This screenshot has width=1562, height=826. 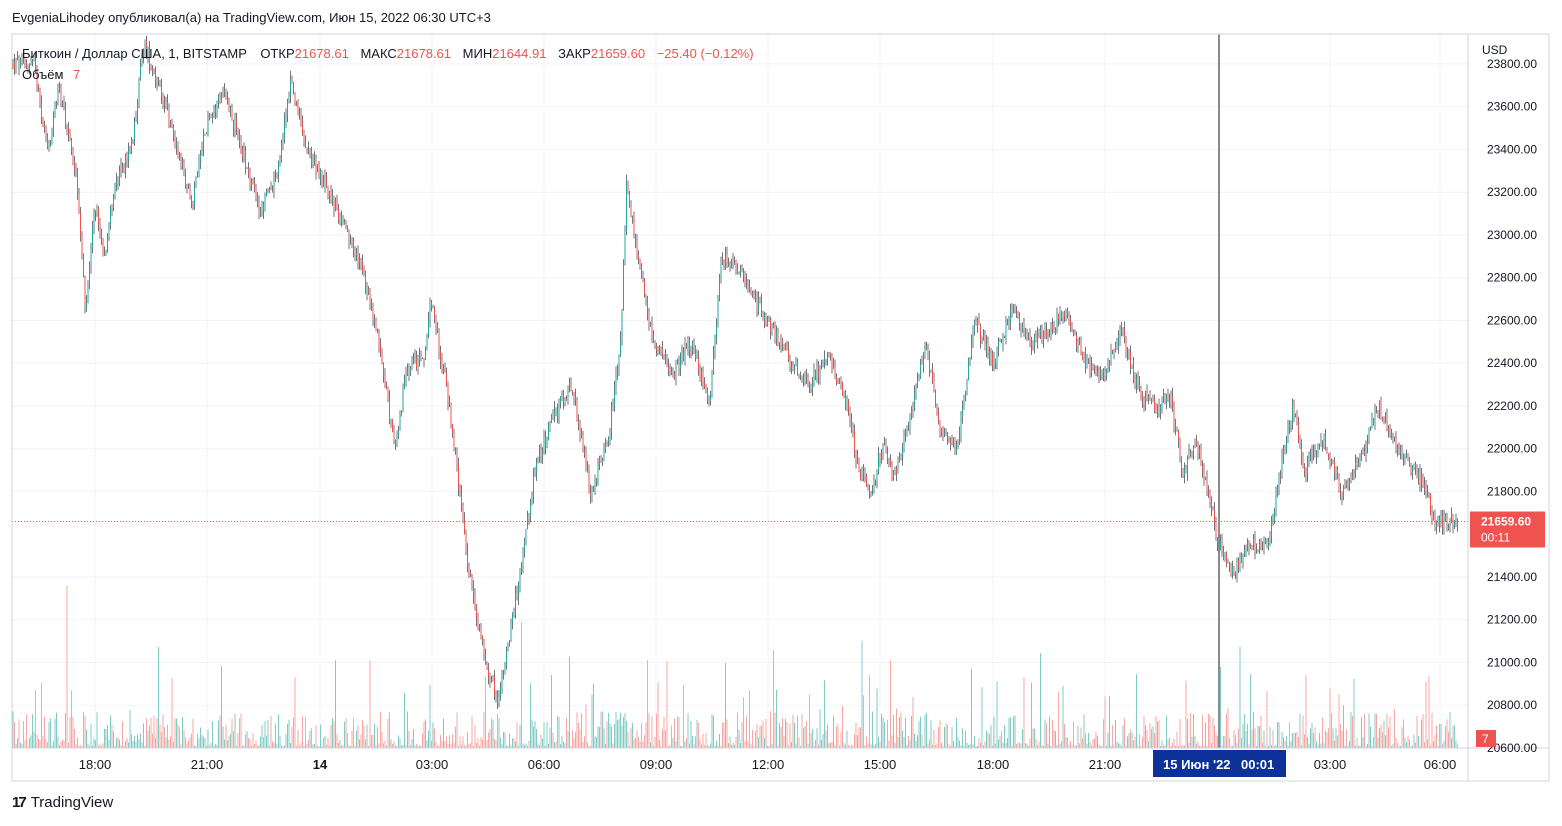 What do you see at coordinates (1512, 748) in the screenshot?
I see `price-tick-label: 20600.00` at bounding box center [1512, 748].